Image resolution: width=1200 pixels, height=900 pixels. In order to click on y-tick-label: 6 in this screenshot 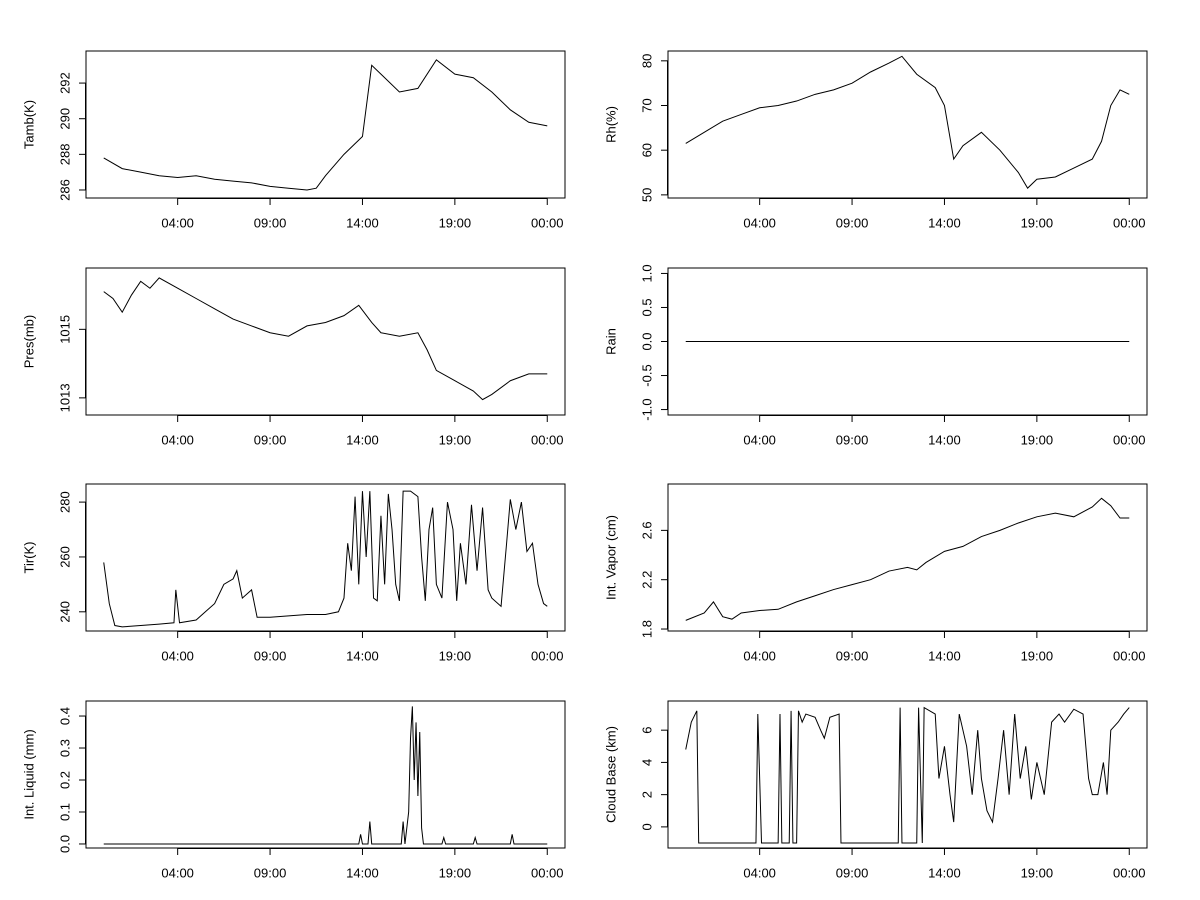, I will do `click(646, 730)`.